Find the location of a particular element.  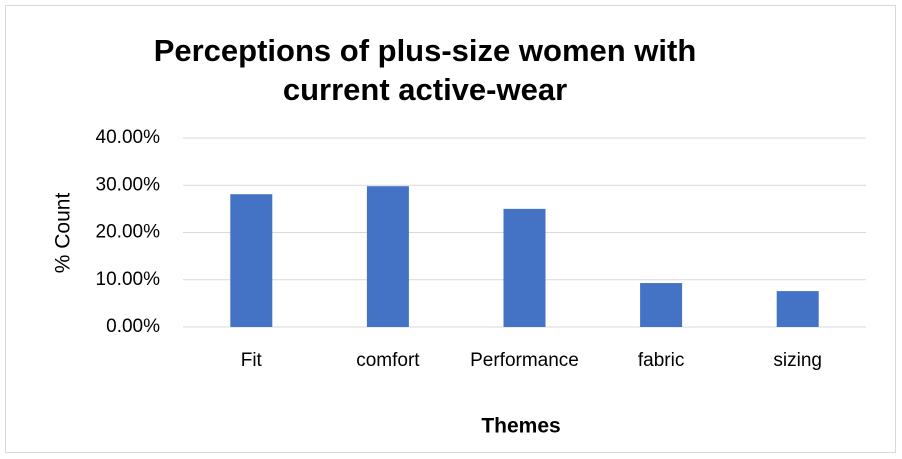

y-tick-label: 10.00% is located at coordinates (128, 279).